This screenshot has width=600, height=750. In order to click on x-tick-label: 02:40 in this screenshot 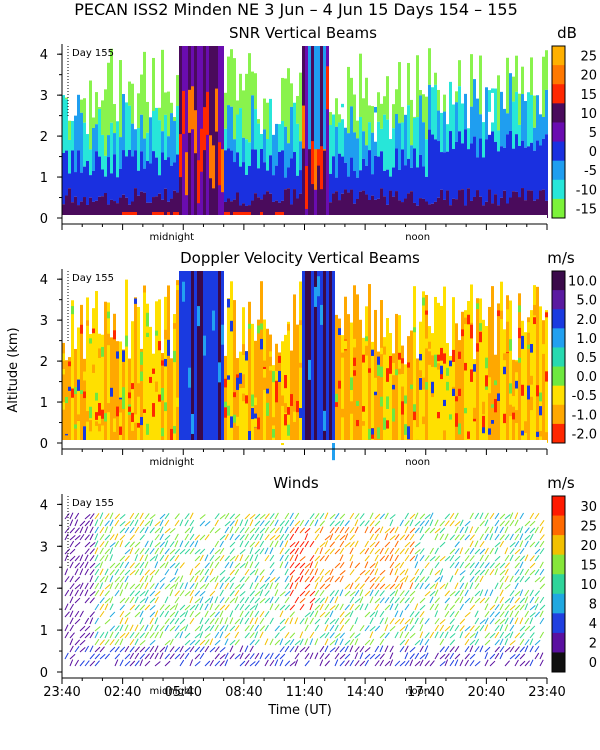, I will do `click(122, 692)`.